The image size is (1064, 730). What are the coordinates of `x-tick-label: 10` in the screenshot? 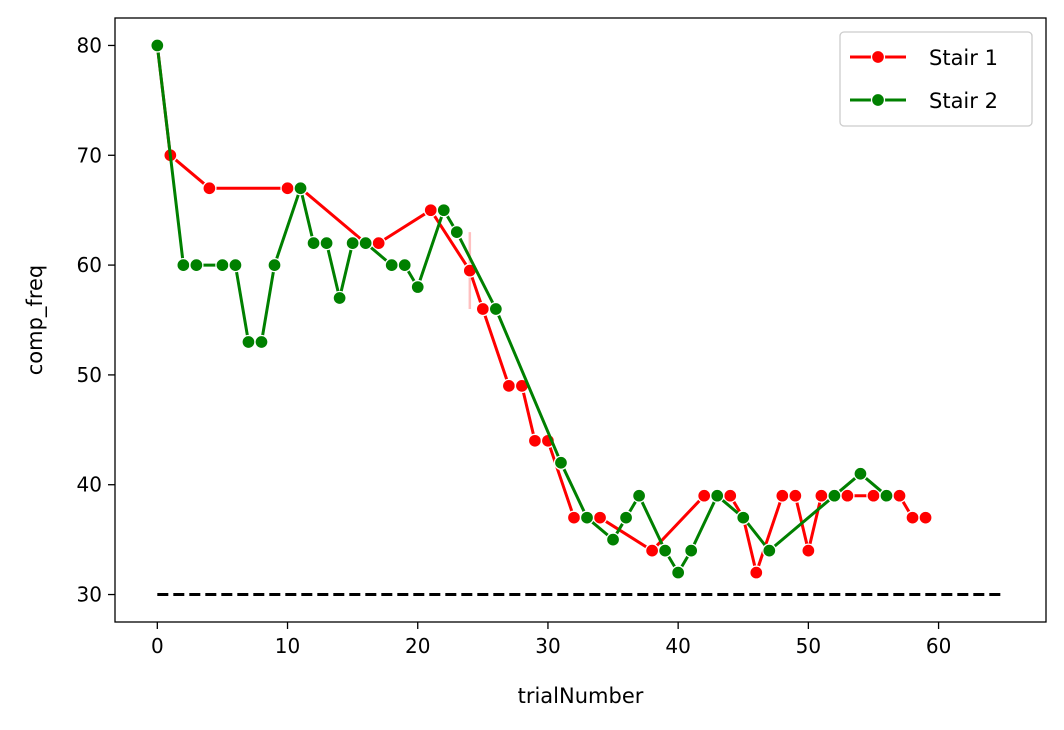 It's located at (287, 646).